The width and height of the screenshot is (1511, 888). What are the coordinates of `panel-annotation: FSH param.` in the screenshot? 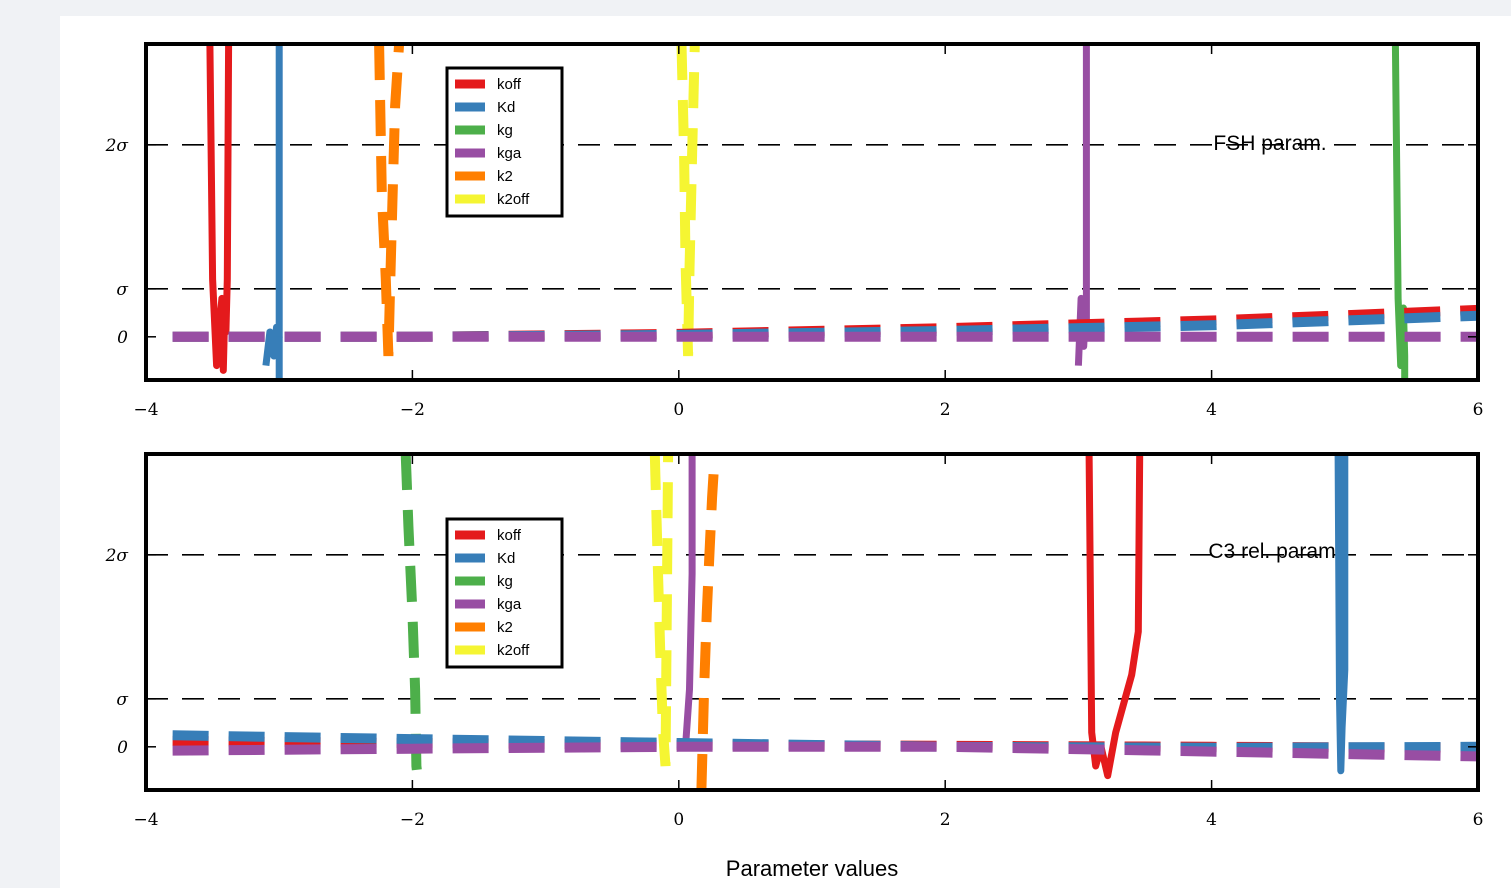 It's located at (1269, 143).